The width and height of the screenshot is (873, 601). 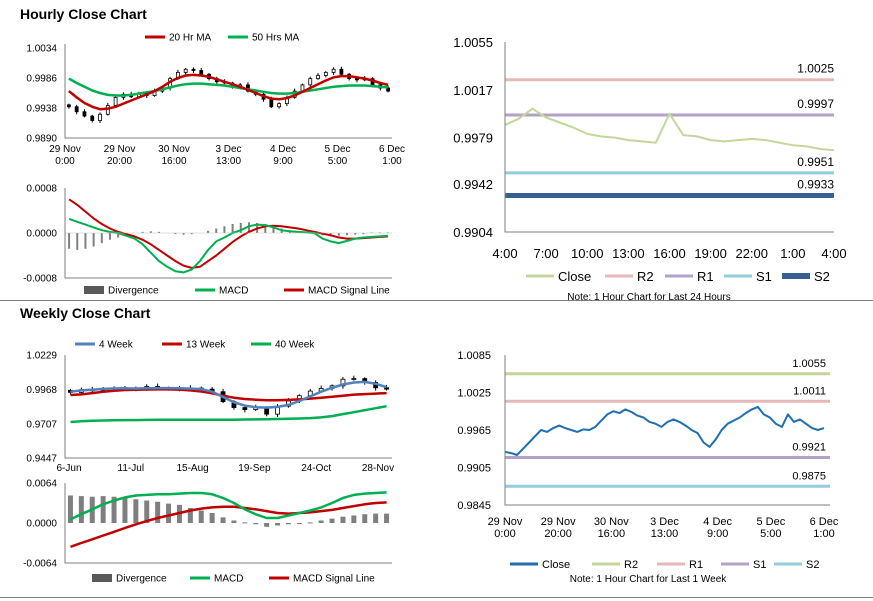 What do you see at coordinates (474, 394) in the screenshot?
I see `y-tick-label: 1.0025` at bounding box center [474, 394].